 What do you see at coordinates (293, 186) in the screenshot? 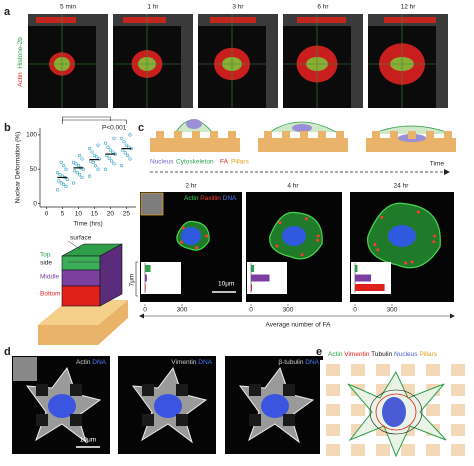
I see `time-label: 4 hr` at bounding box center [293, 186].